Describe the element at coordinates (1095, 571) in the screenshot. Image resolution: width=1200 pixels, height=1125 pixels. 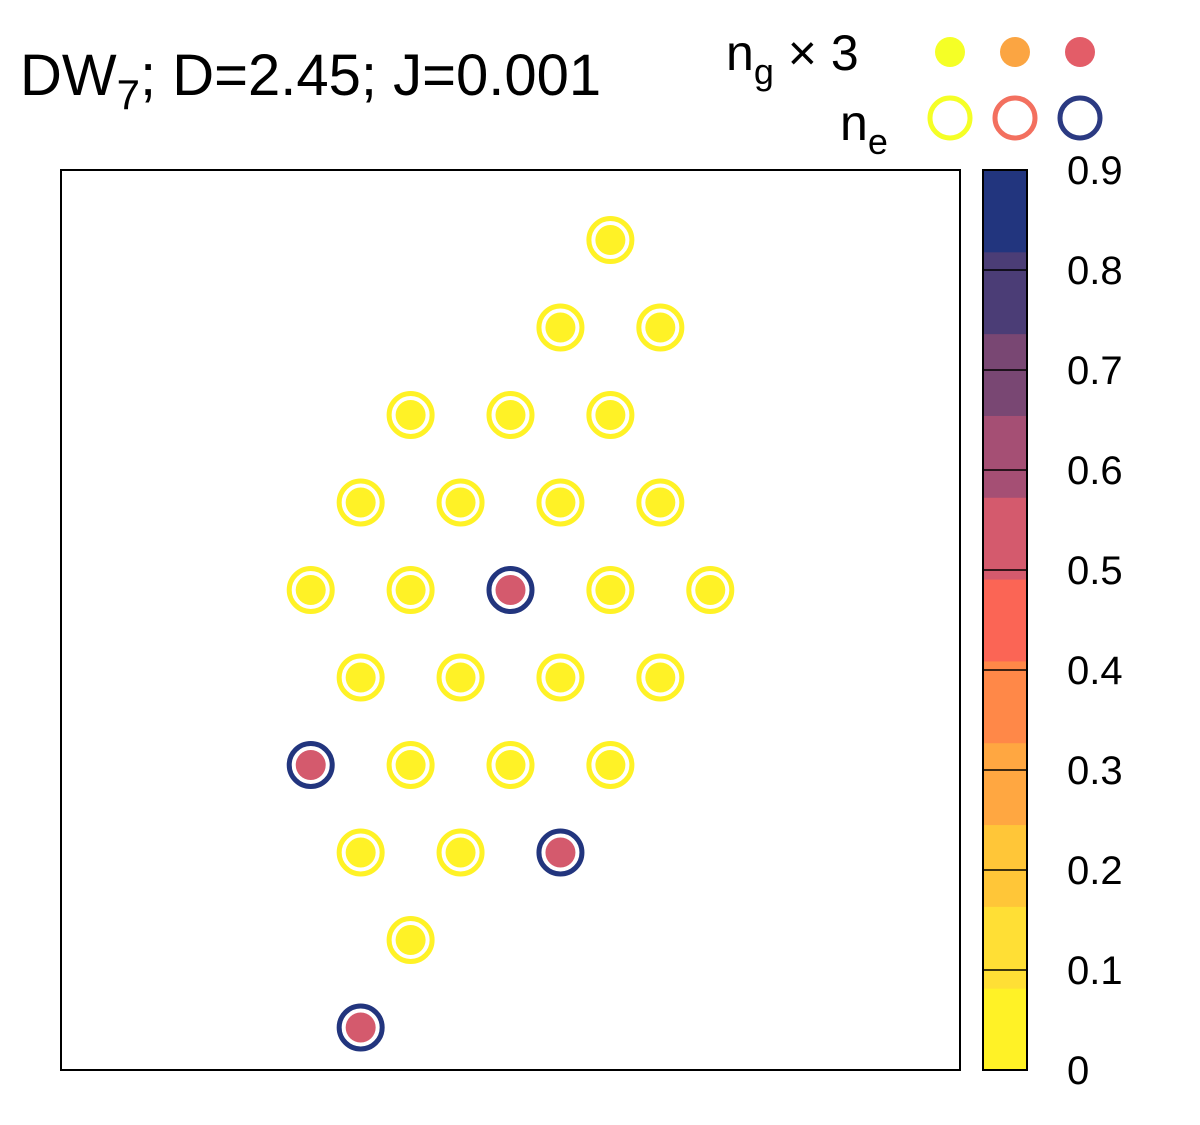
I see `colorbar-tick-label: 0.5` at that location.